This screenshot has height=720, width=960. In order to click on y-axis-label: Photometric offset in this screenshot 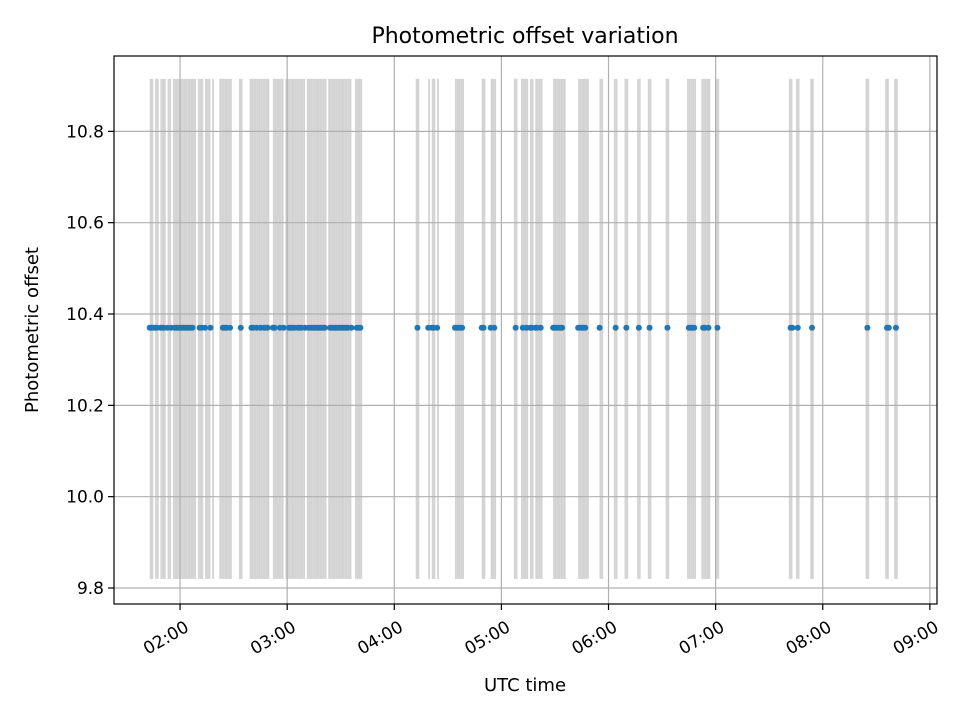, I will do `click(32, 330)`.